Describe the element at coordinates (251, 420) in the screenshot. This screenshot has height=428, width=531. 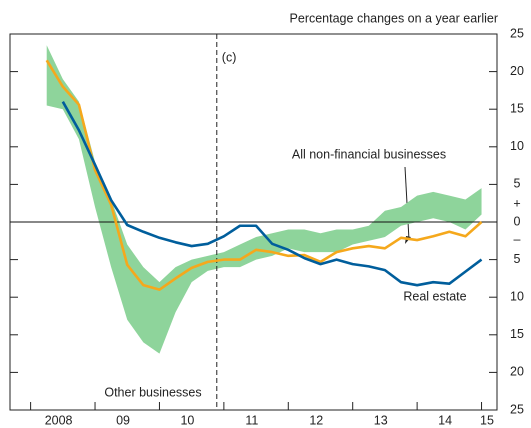
I see `x-tick-label: 11` at that location.